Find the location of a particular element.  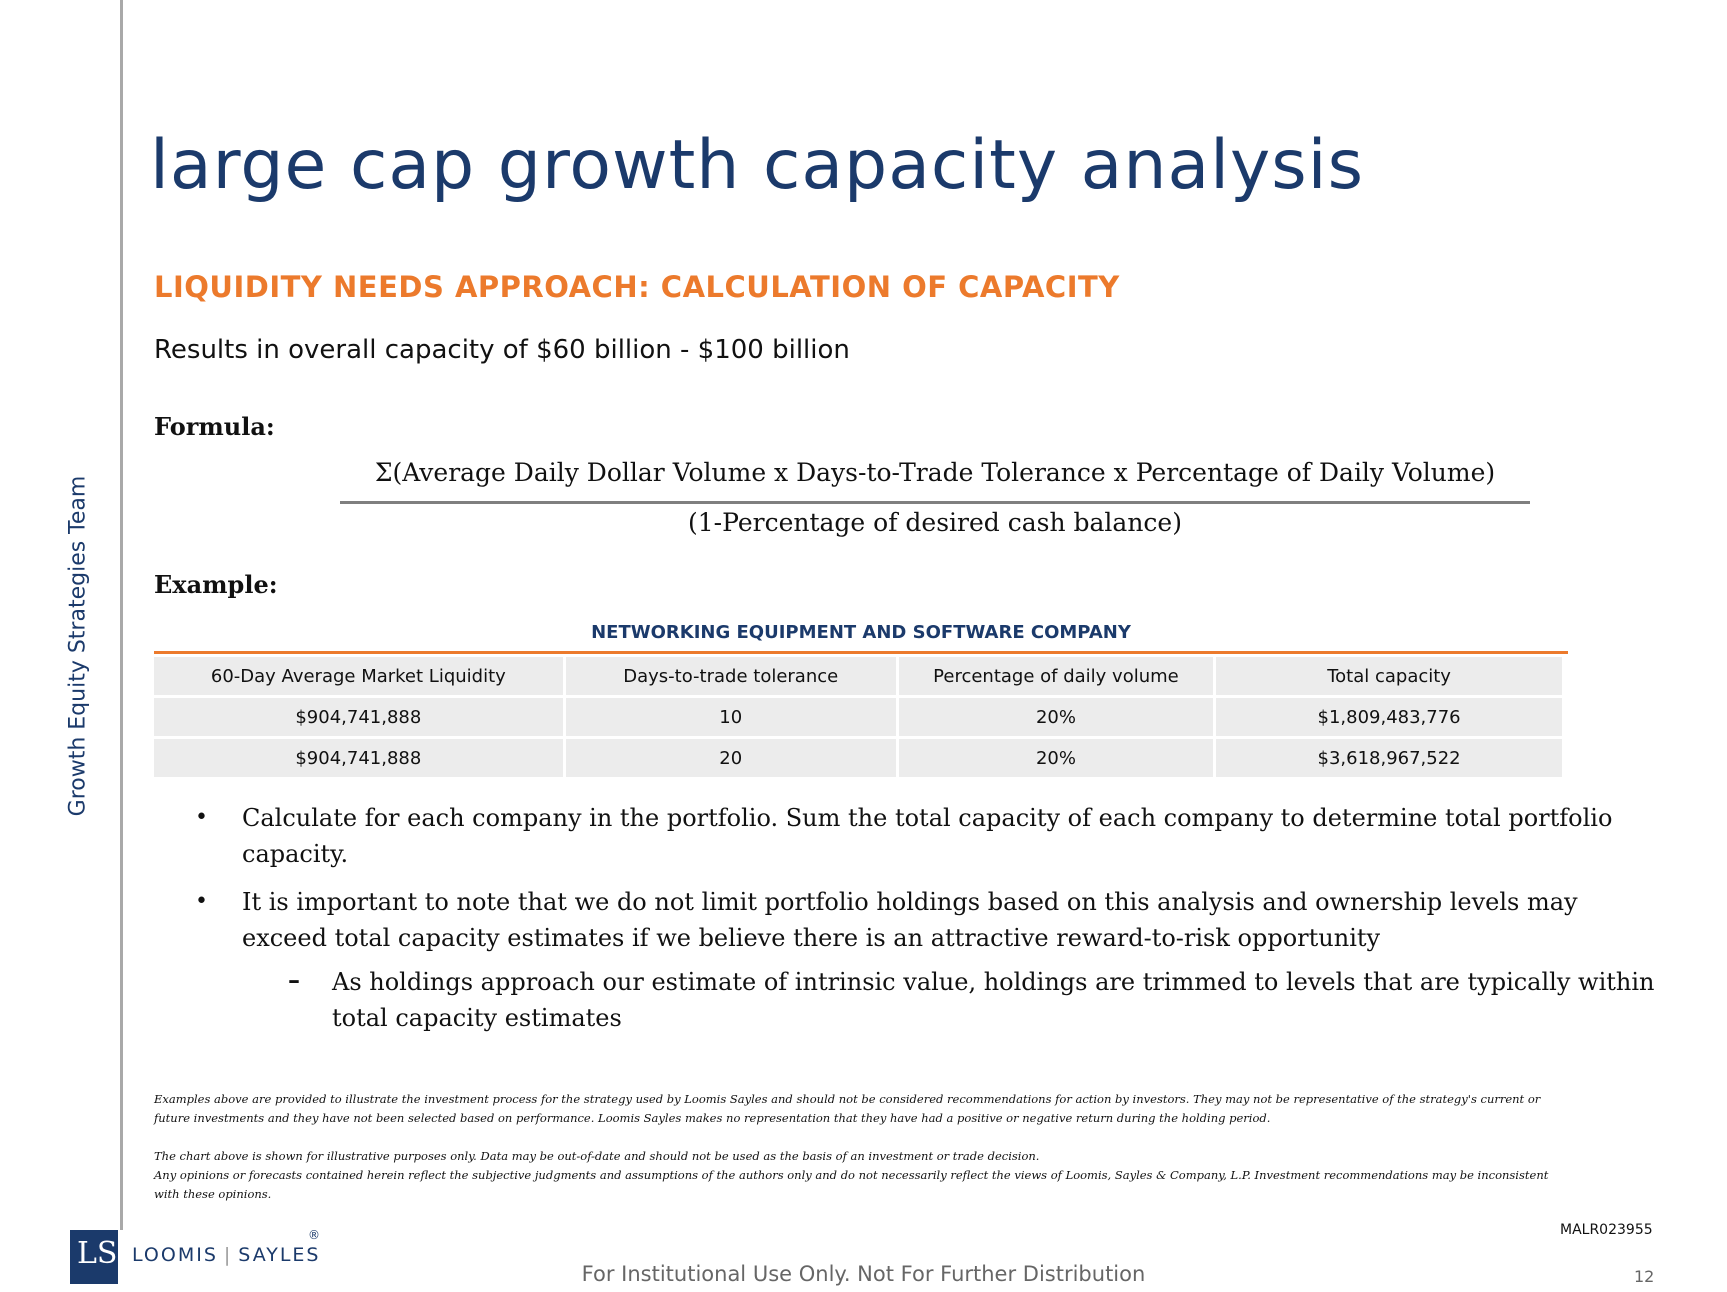

company-logo: LS LOOMIS | SAYLES ® is located at coordinates (235, 1256).